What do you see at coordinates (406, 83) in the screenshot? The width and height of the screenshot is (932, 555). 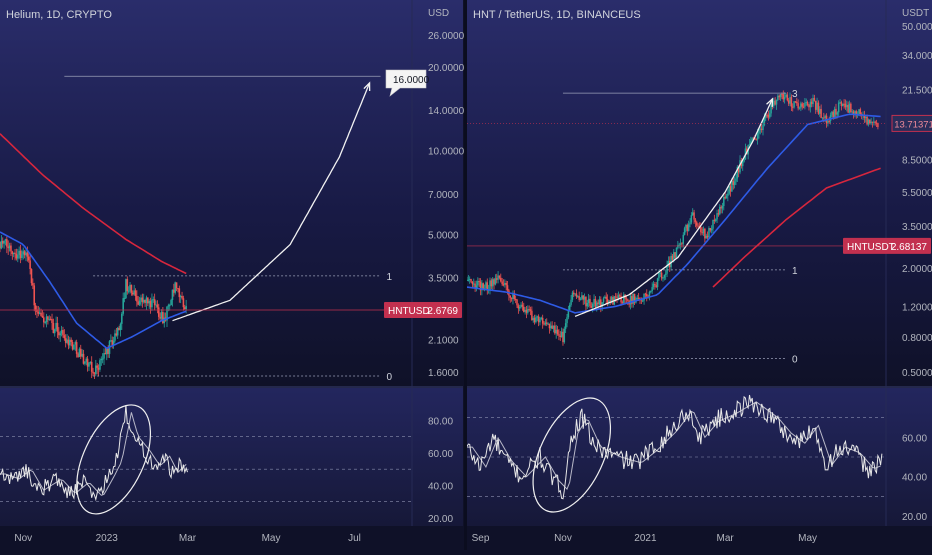 I see `projection-callout` at bounding box center [406, 83].